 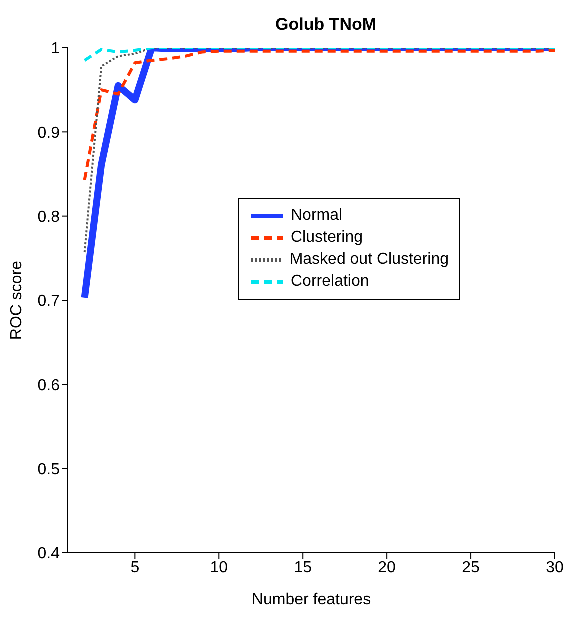 What do you see at coordinates (555, 567) in the screenshot?
I see `x-tick-label: 30` at bounding box center [555, 567].